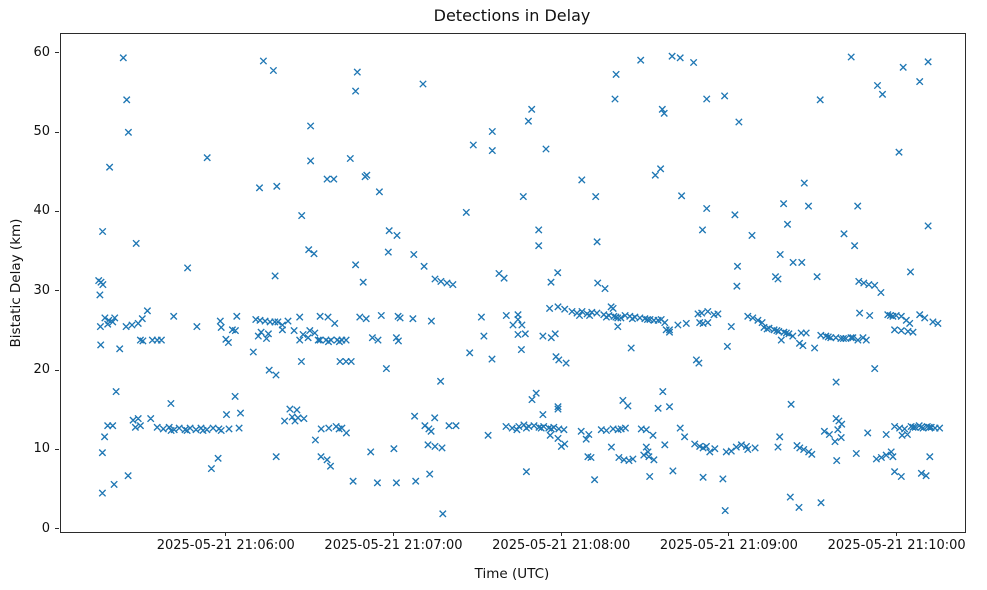  Describe the element at coordinates (225, 545) in the screenshot. I see `x-tick-label-0: 2025-05-21 21:06:00` at that location.